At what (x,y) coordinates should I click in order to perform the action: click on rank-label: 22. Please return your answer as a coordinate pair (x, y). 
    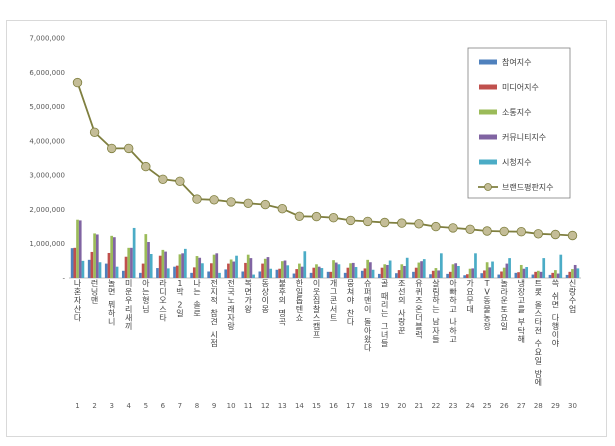
    Looking at the image, I should click on (435, 406).